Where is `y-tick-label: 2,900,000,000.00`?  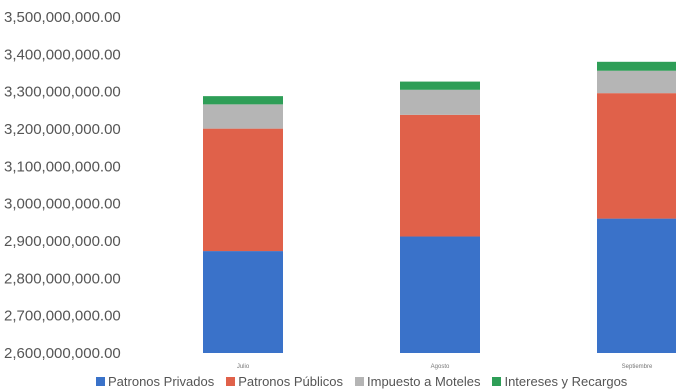 y-tick-label: 2,900,000,000.00 is located at coordinates (62, 241).